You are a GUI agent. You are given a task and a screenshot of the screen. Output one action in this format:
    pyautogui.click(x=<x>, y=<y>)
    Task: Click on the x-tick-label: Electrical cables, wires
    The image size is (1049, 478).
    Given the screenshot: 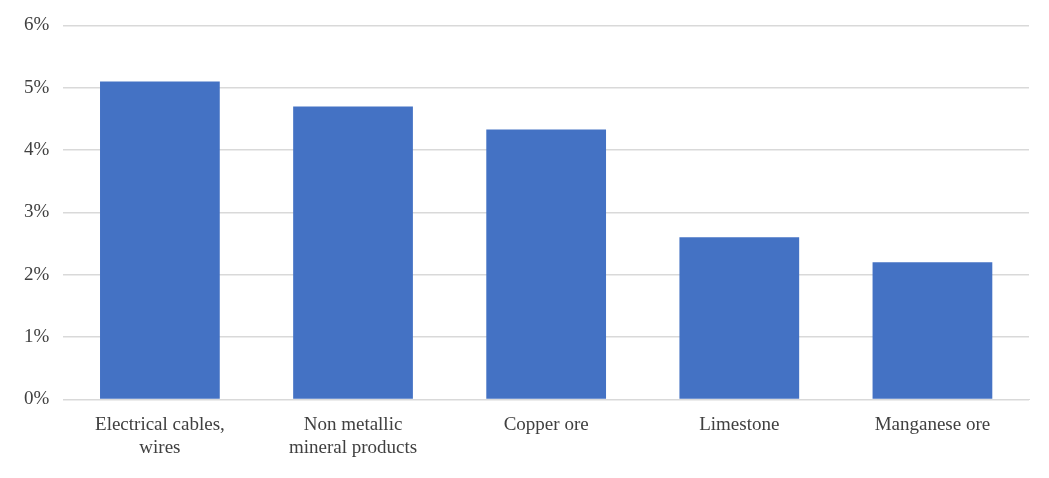 What is the action you would take?
    pyautogui.click(x=160, y=434)
    